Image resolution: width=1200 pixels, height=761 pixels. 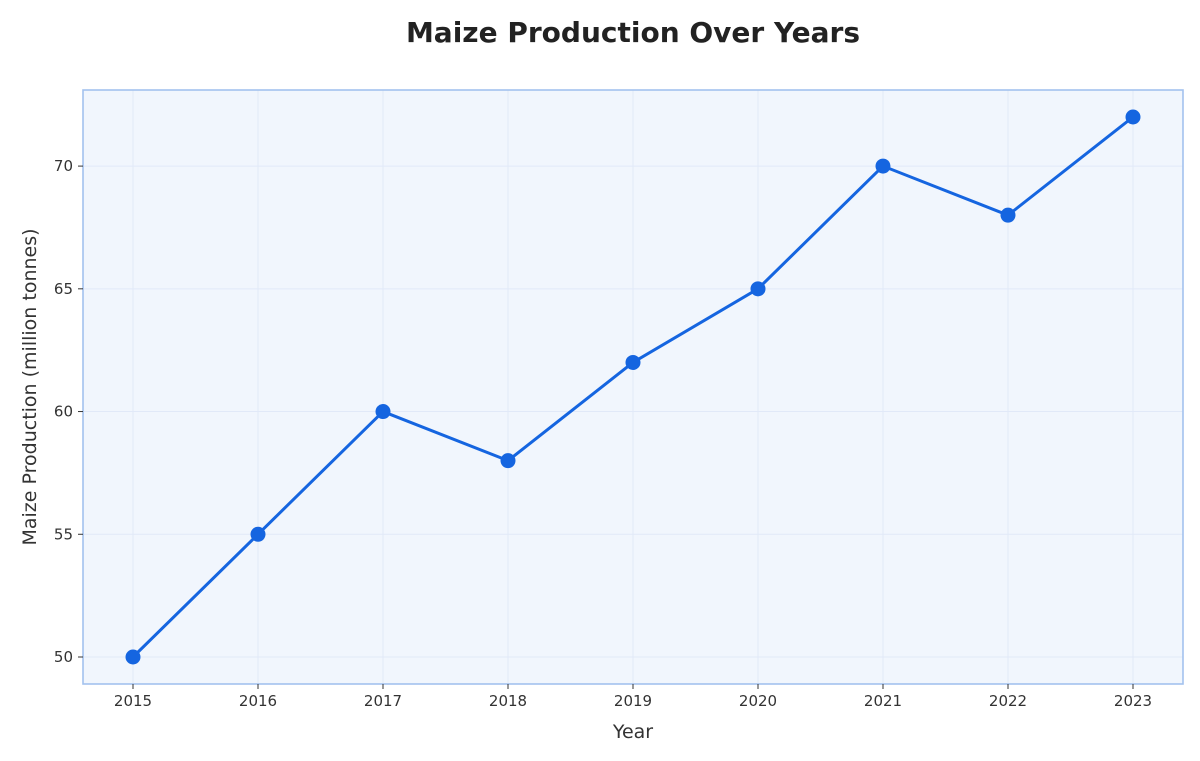 What do you see at coordinates (883, 701) in the screenshot?
I see `x-tick-label: 2021` at bounding box center [883, 701].